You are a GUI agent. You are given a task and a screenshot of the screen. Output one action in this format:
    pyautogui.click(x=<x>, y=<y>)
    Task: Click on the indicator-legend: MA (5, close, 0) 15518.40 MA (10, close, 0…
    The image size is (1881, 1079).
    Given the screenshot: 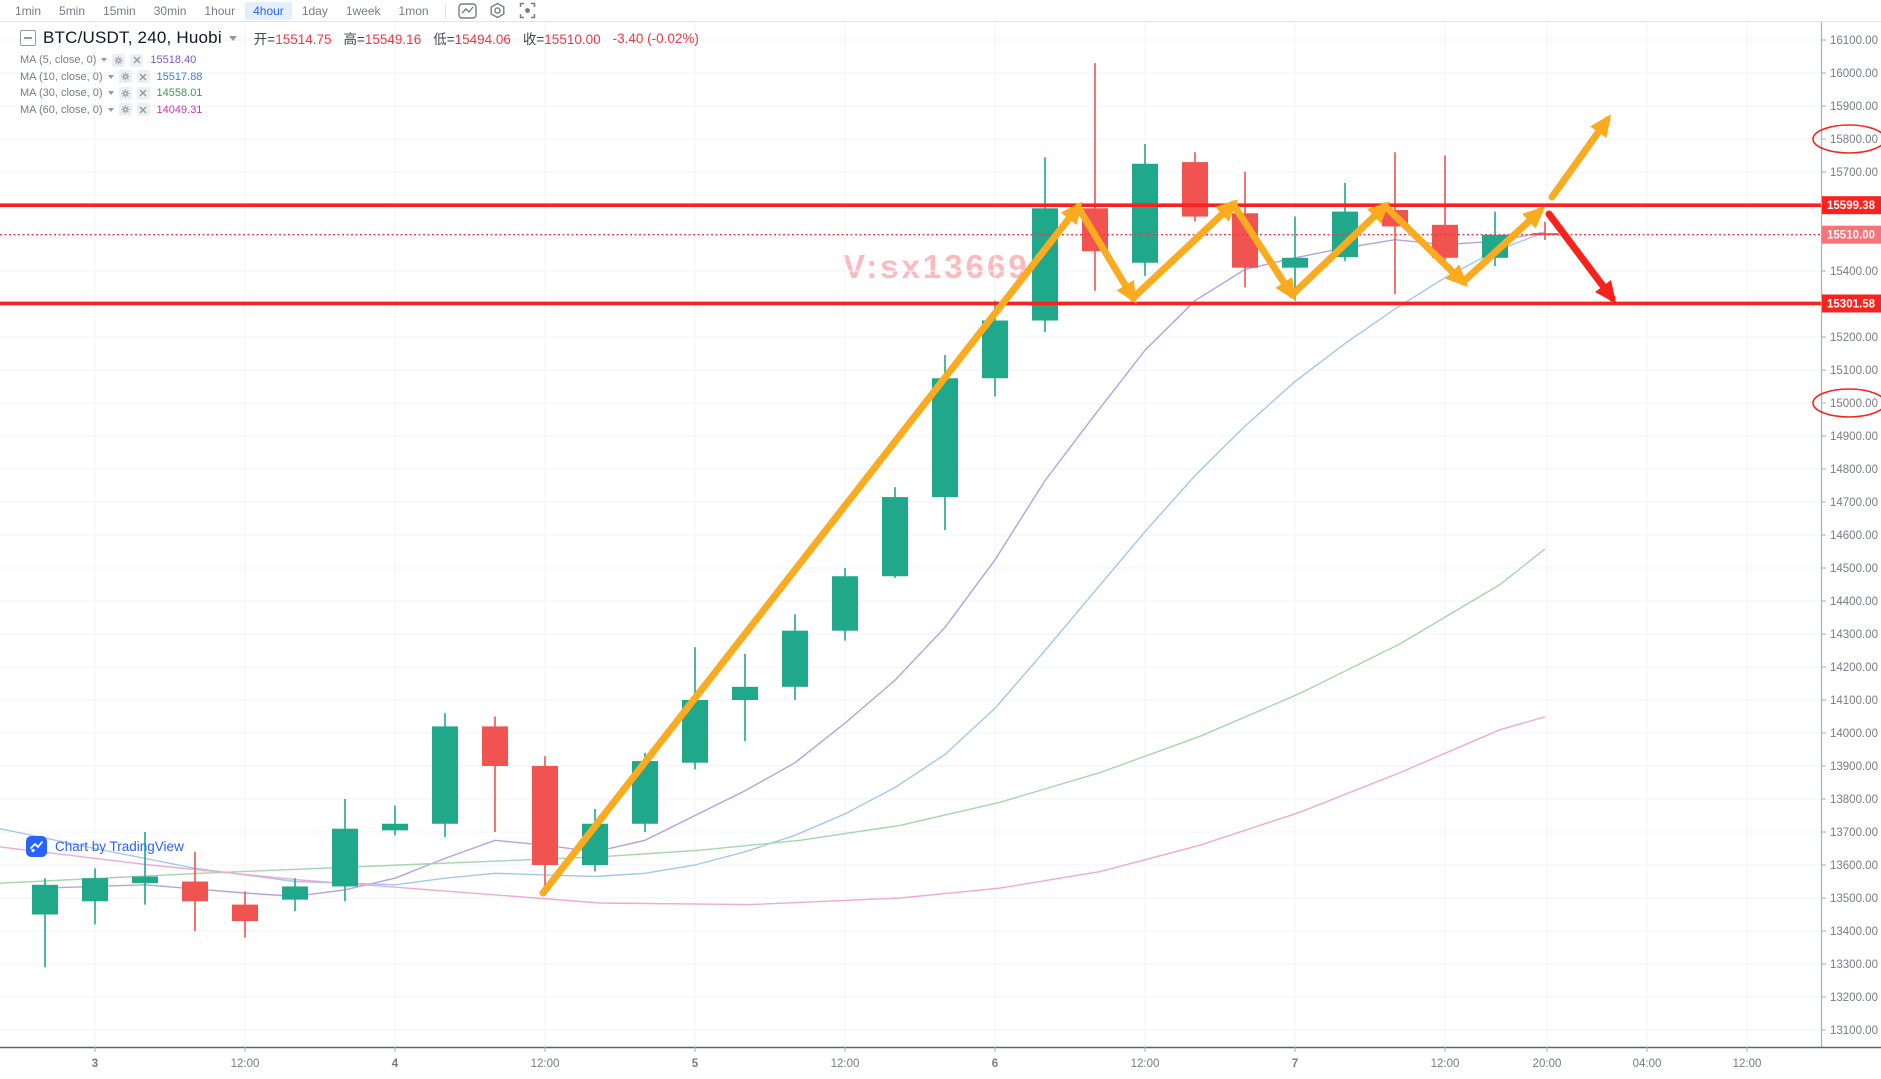 What is the action you would take?
    pyautogui.click(x=359, y=85)
    